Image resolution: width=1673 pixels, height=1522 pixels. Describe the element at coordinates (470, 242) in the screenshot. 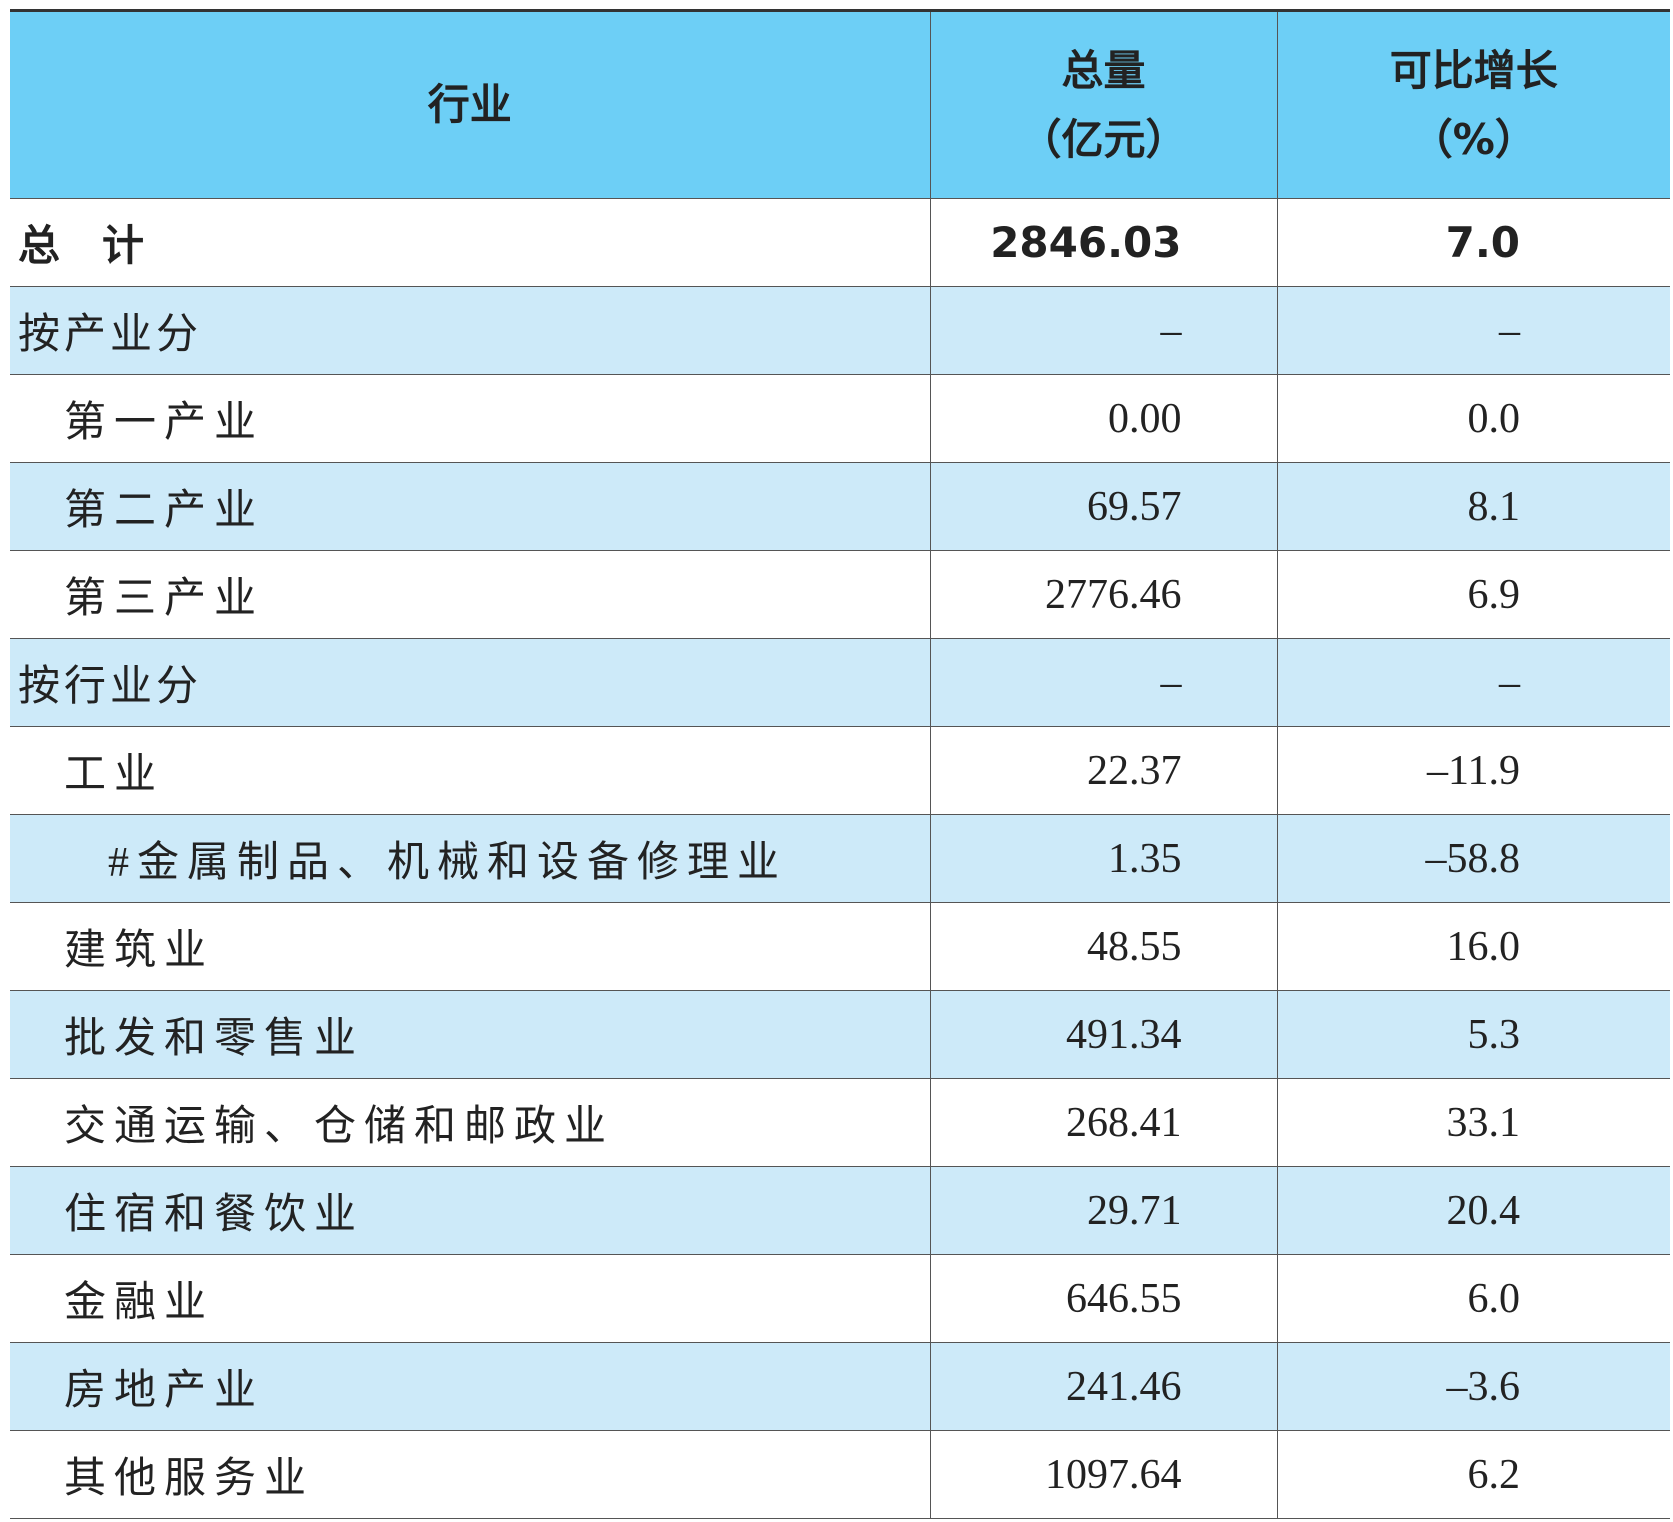

I see `row-label: 总 计` at that location.